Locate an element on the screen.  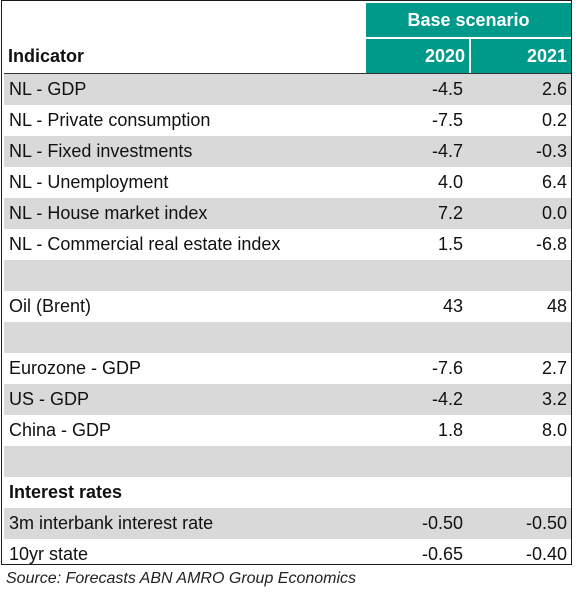
table-row: China - GDP 1.8 8.0 is located at coordinates (287, 430).